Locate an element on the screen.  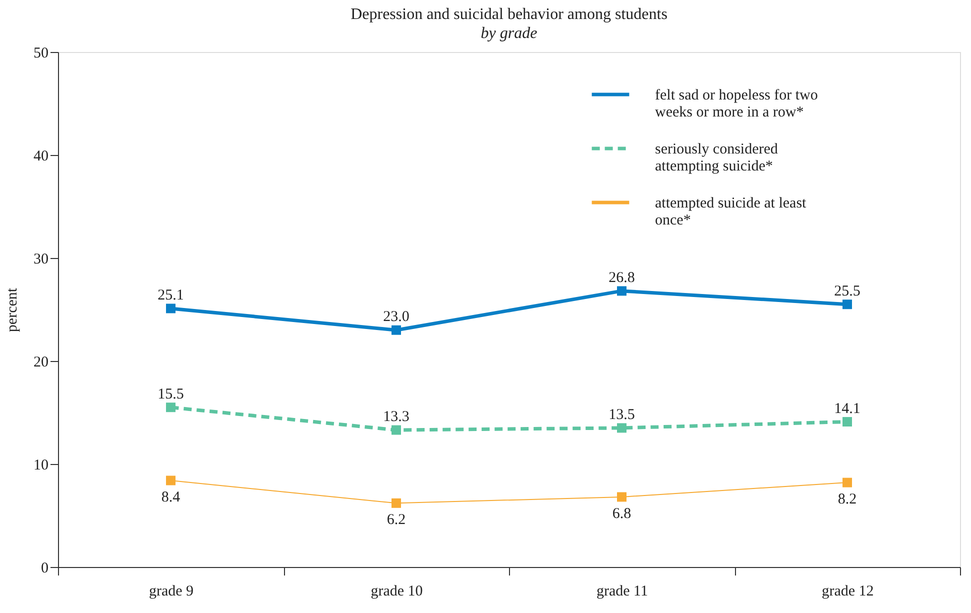
data-label: 25.5 is located at coordinates (847, 291).